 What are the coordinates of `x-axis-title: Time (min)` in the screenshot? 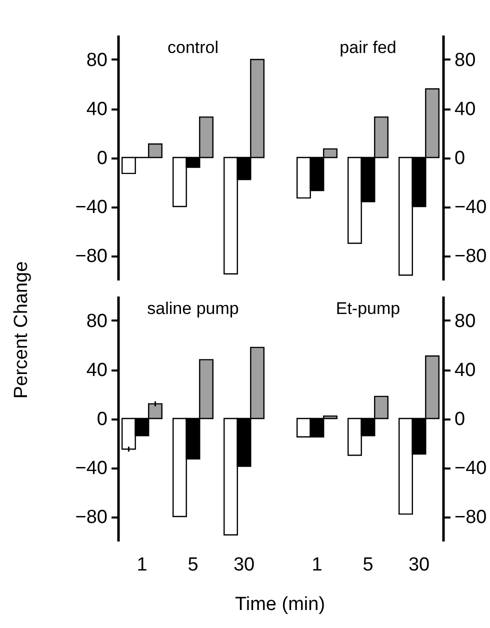 It's located at (280, 605).